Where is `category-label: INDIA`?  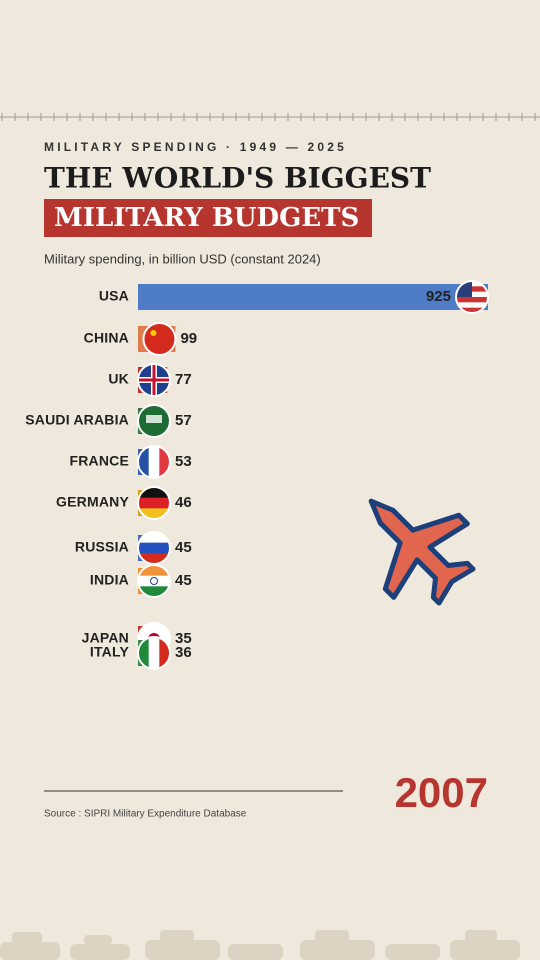
category-label: INDIA is located at coordinates (109, 580).